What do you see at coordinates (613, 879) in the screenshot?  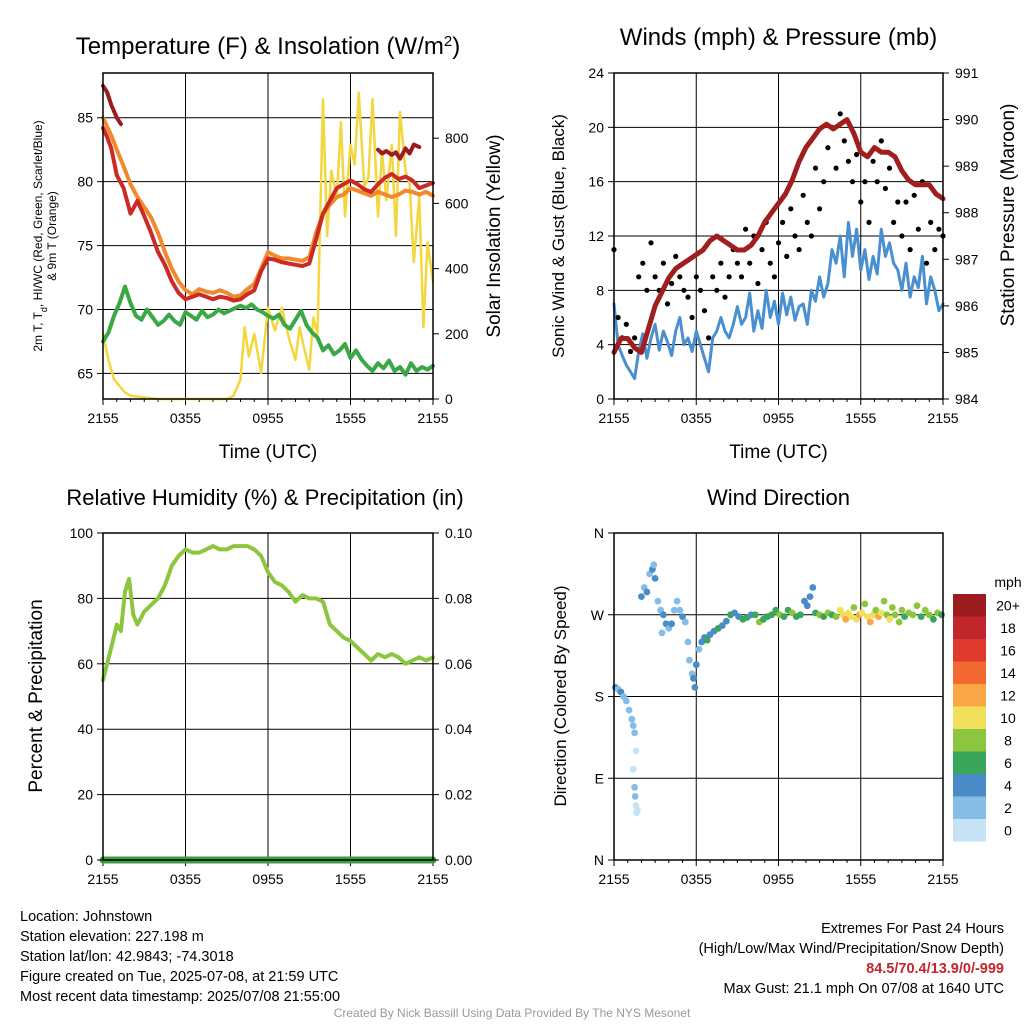 I see `wdir-xtick-label: 2155` at bounding box center [613, 879].